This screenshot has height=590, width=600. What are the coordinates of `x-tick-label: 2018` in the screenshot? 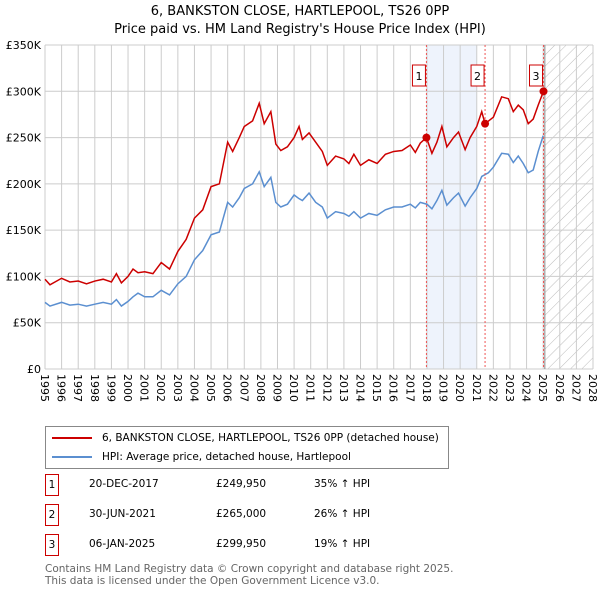 It's located at (426, 388).